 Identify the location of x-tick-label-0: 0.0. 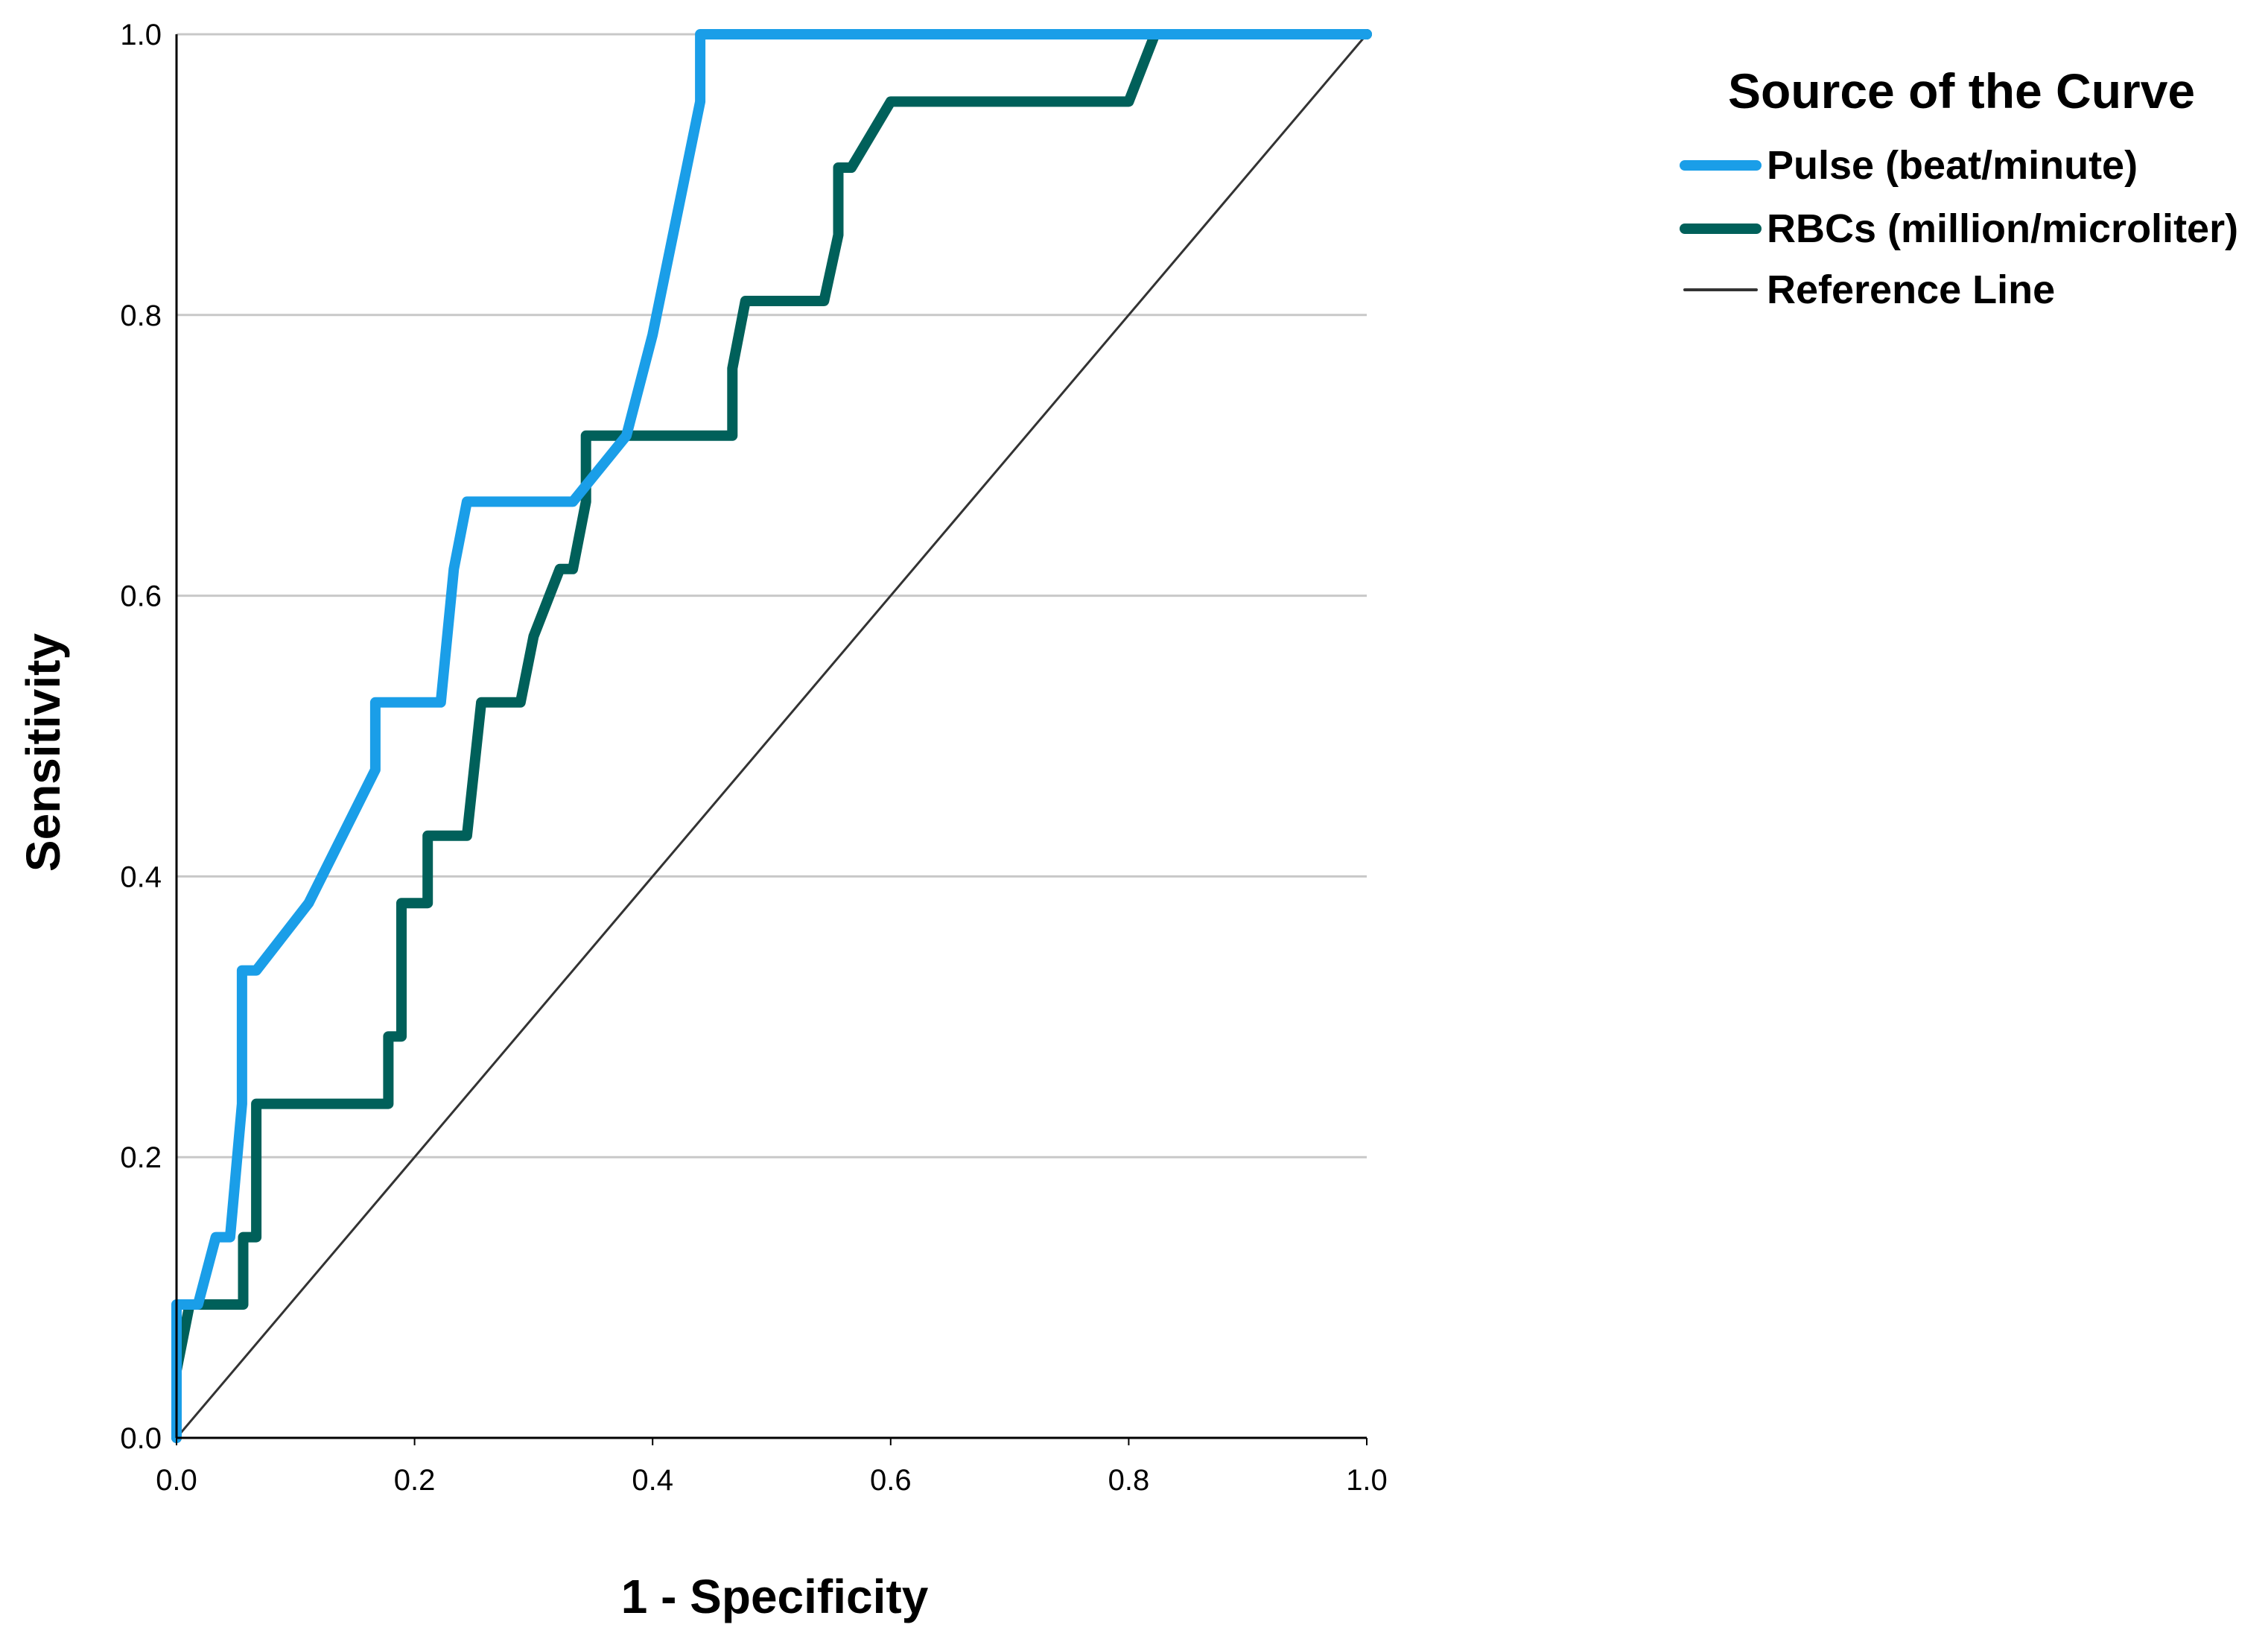
(176, 1480).